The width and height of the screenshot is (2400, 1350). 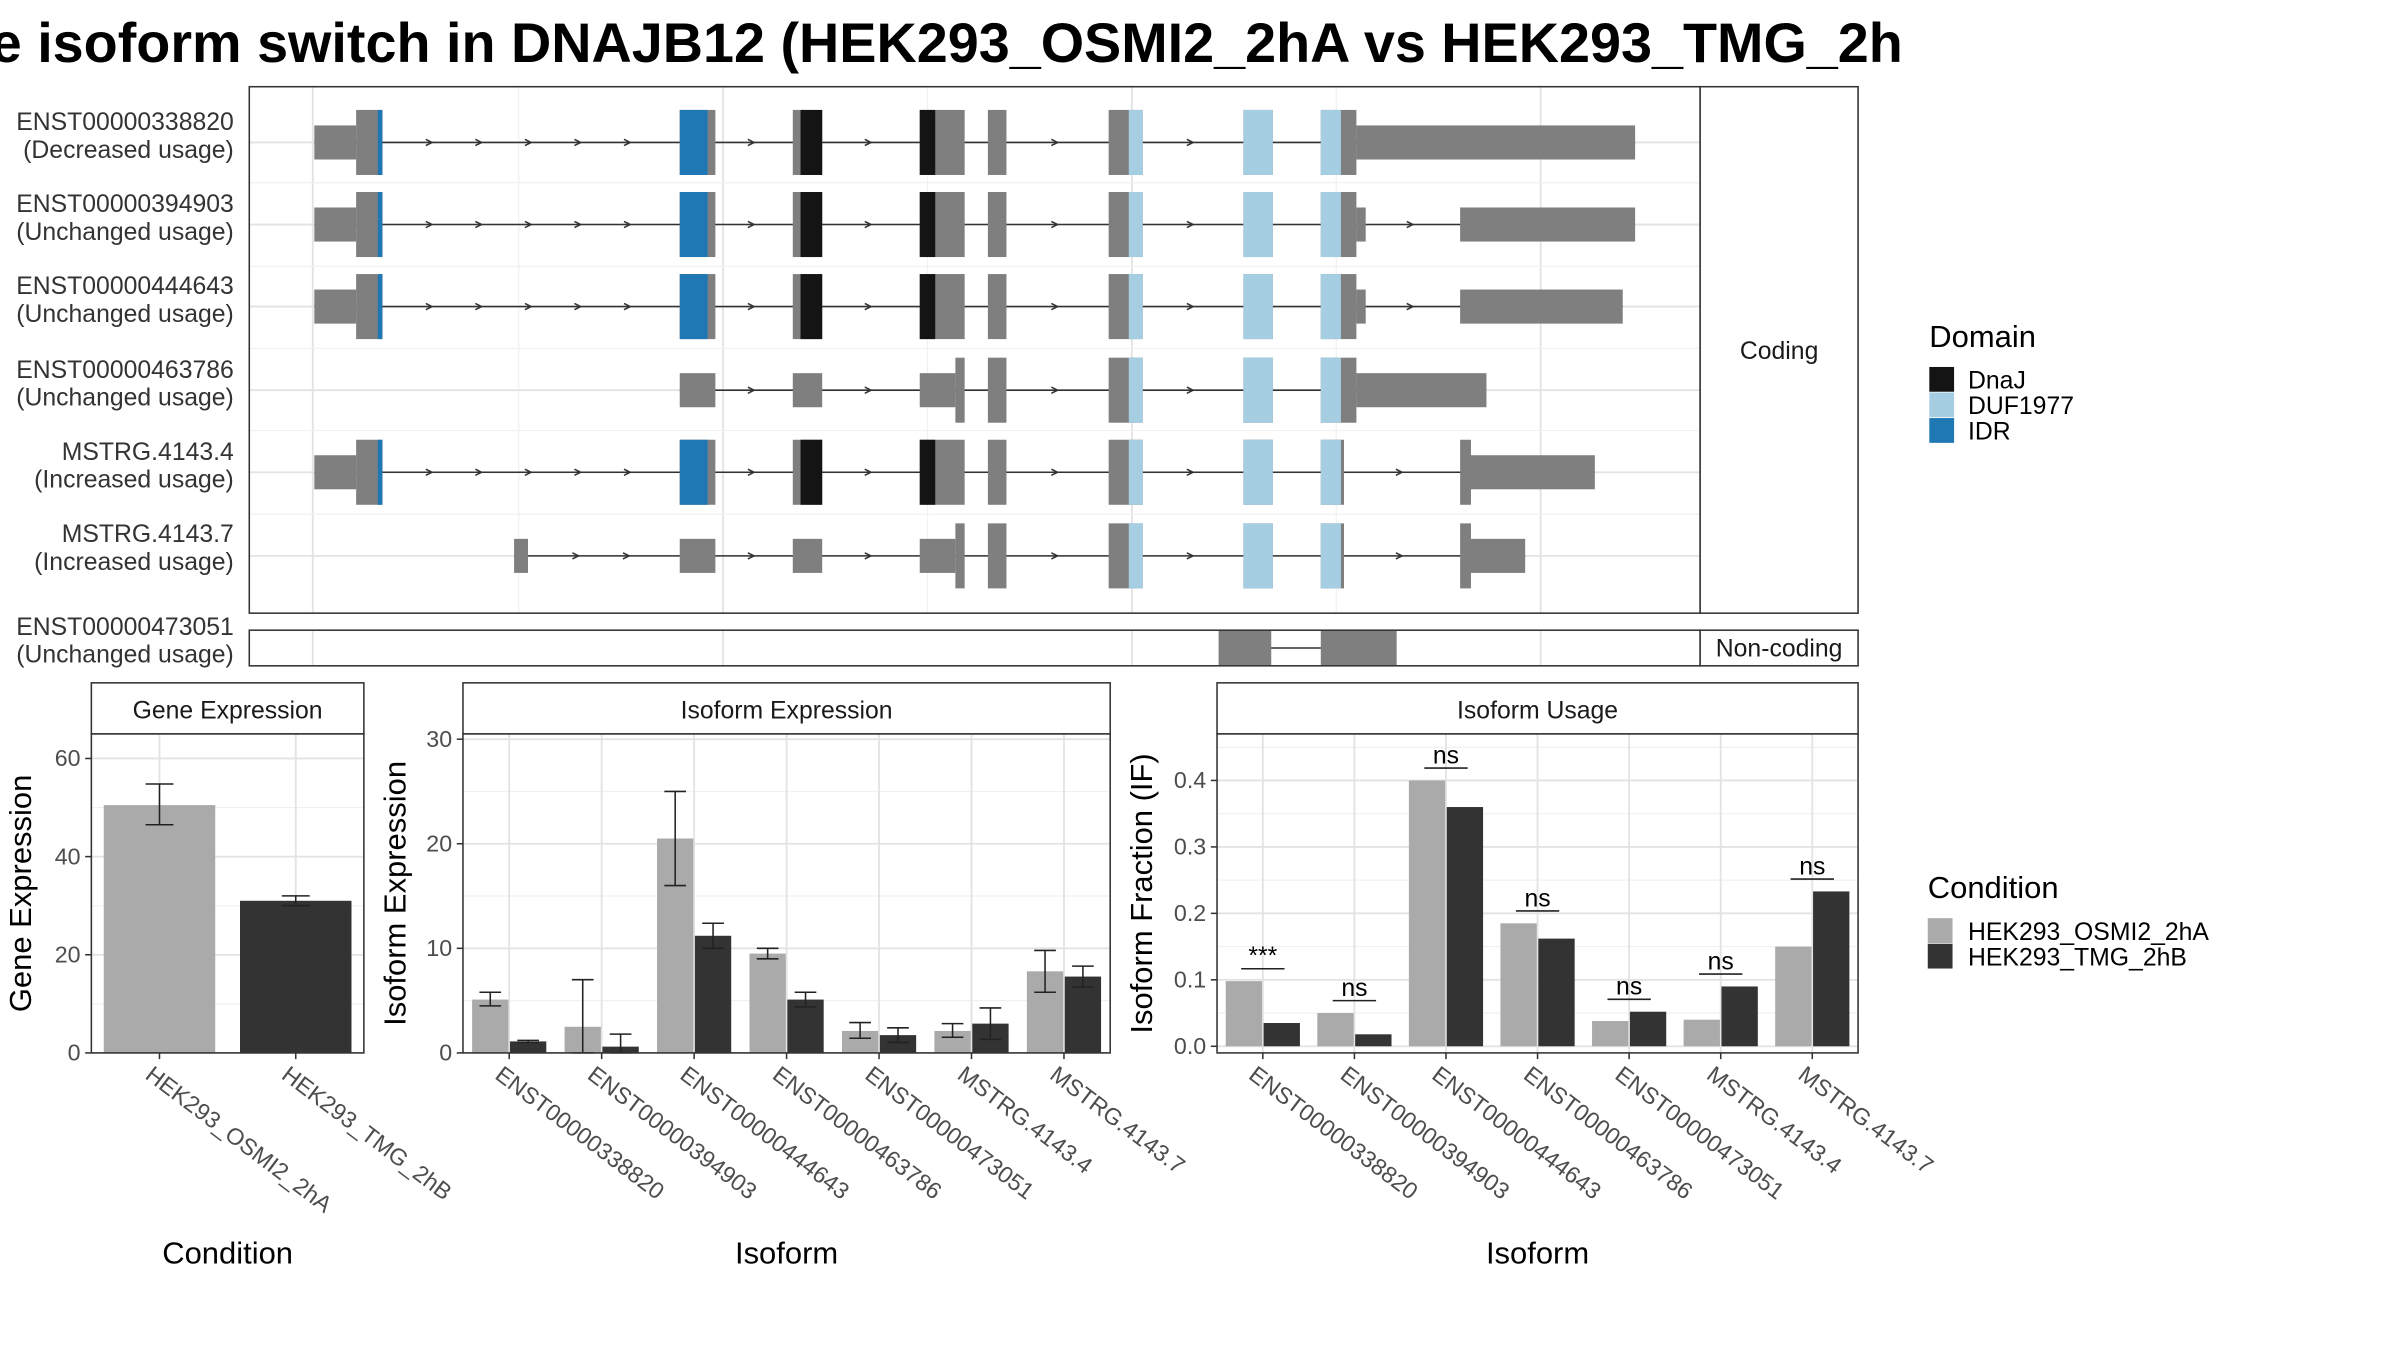 What do you see at coordinates (1779, 349) in the screenshot?
I see `coding-strip-box` at bounding box center [1779, 349].